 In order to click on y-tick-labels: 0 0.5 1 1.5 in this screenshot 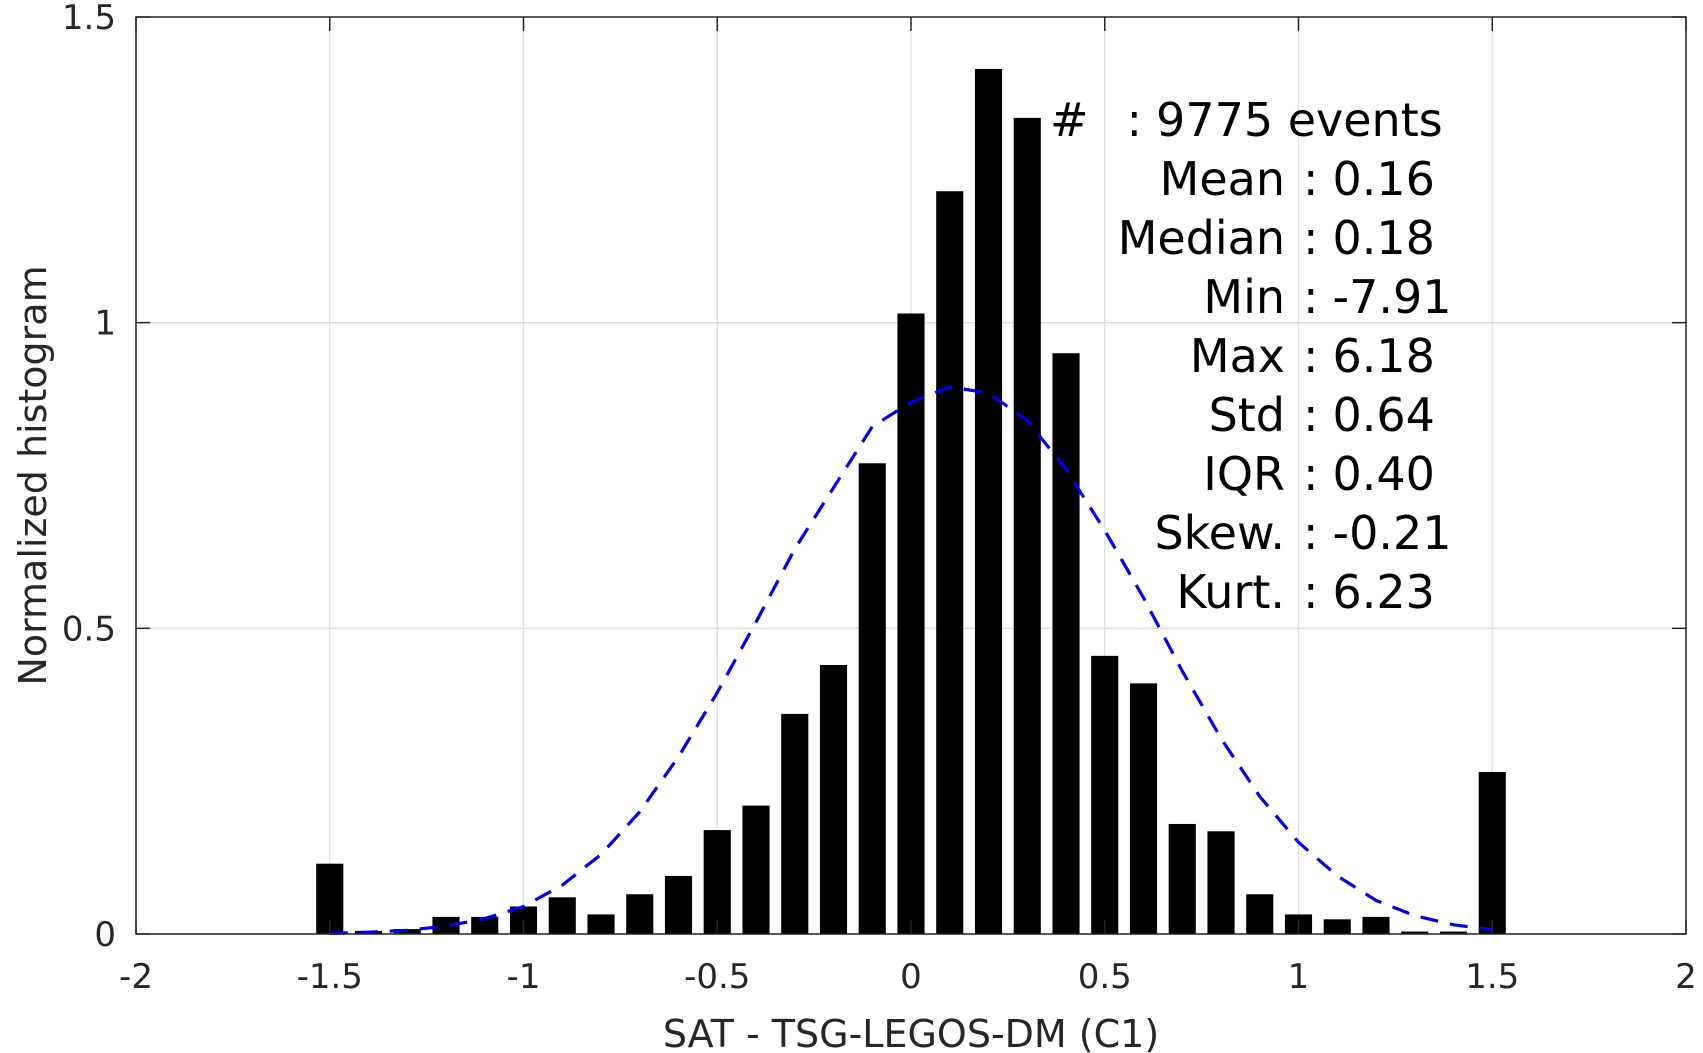, I will do `click(89, 477)`.